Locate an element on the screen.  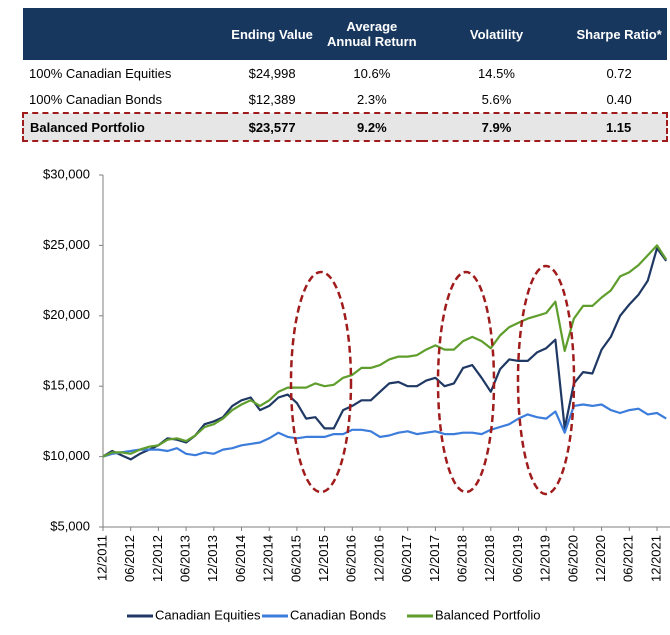
x-tick-label: 12/2019 is located at coordinates (545, 558).